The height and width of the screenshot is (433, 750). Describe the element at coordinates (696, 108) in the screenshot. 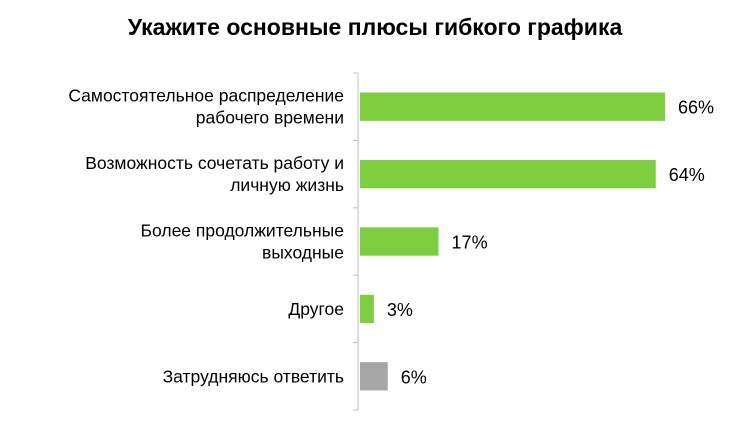

I see `value-label: 66%` at that location.